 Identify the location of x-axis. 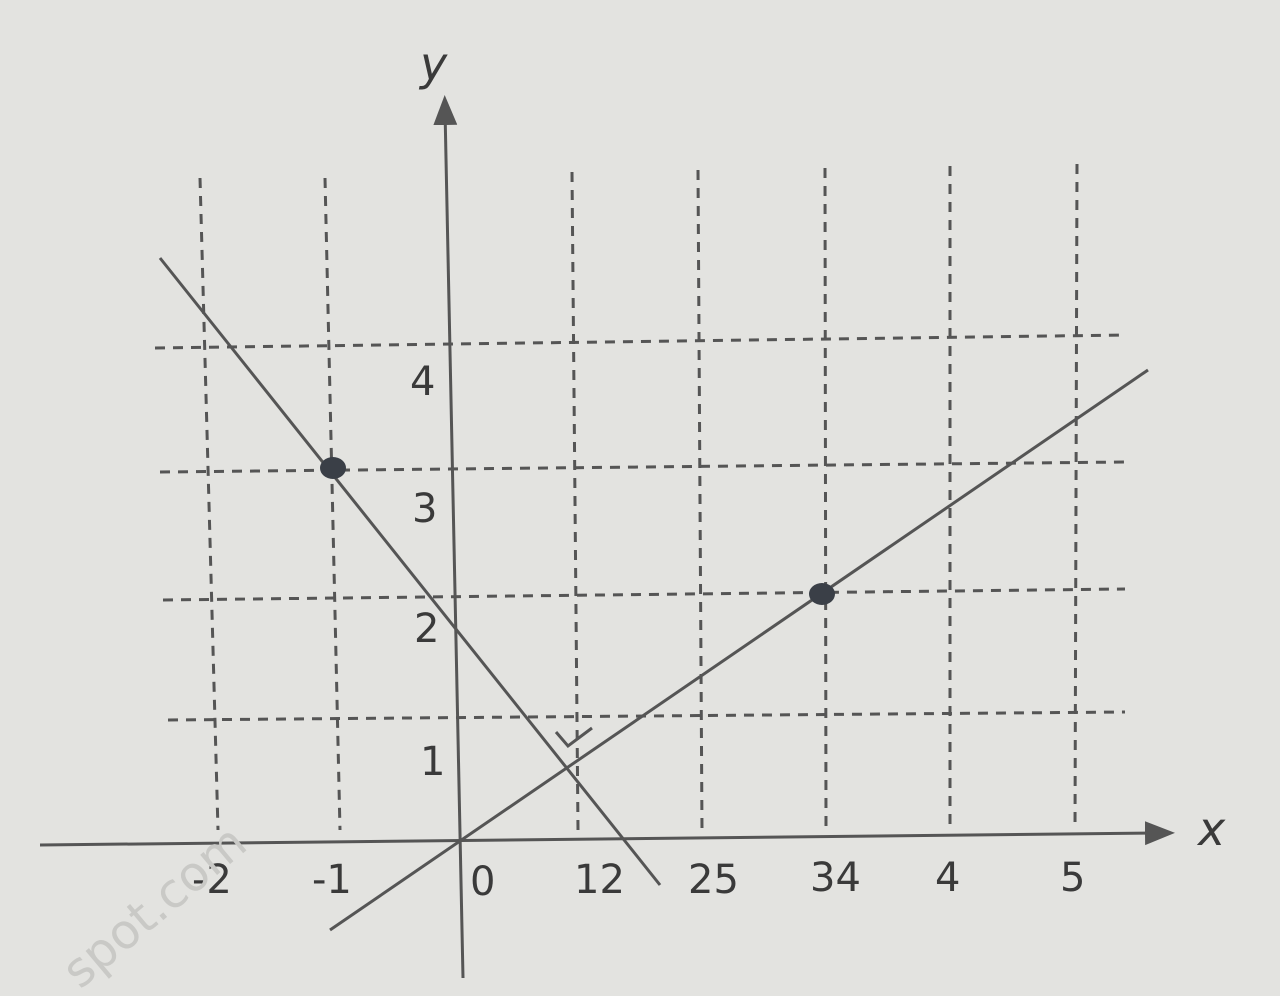
(607, 834).